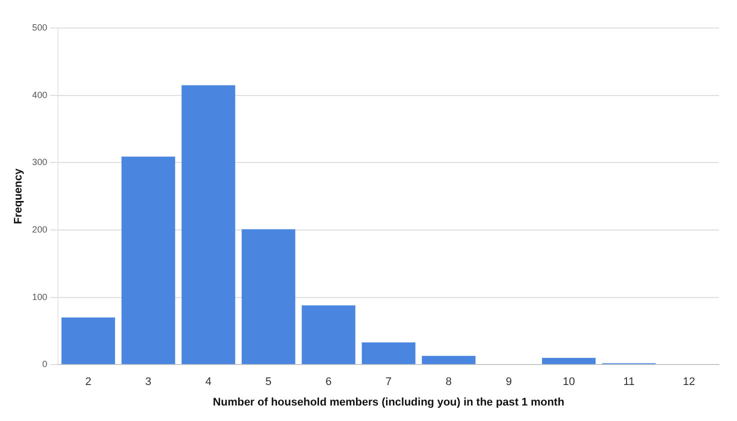 The height and width of the screenshot is (421, 737). I want to click on y-tick-label: 200, so click(40, 229).